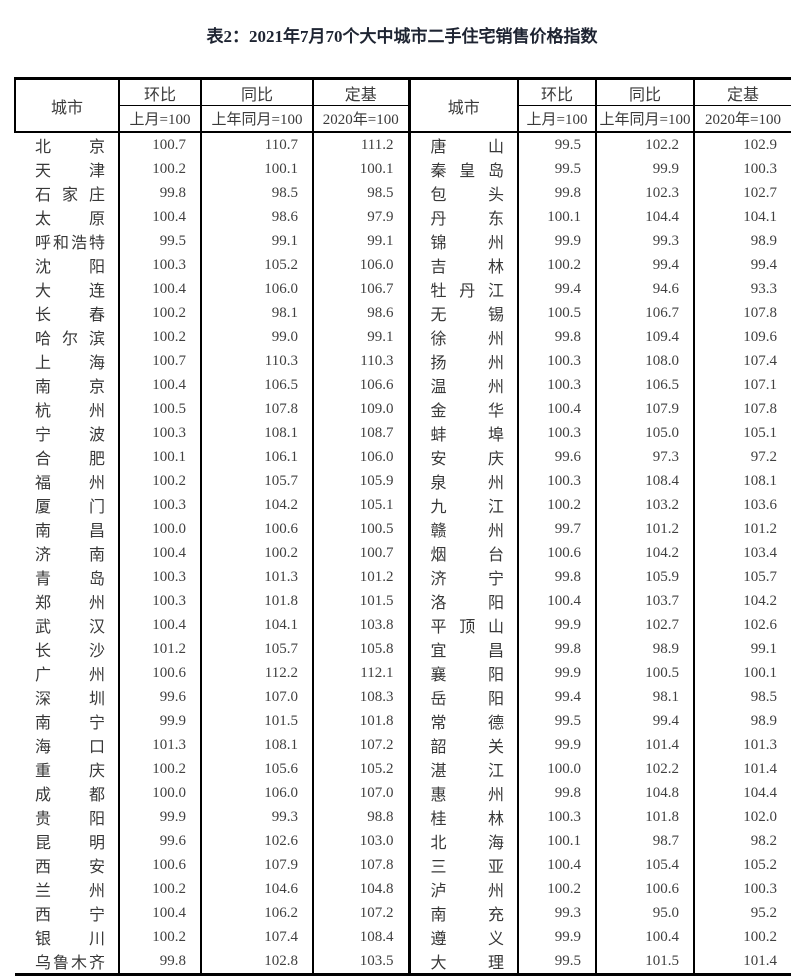  I want to click on right-yoy-cell: 107.9, so click(644, 409).